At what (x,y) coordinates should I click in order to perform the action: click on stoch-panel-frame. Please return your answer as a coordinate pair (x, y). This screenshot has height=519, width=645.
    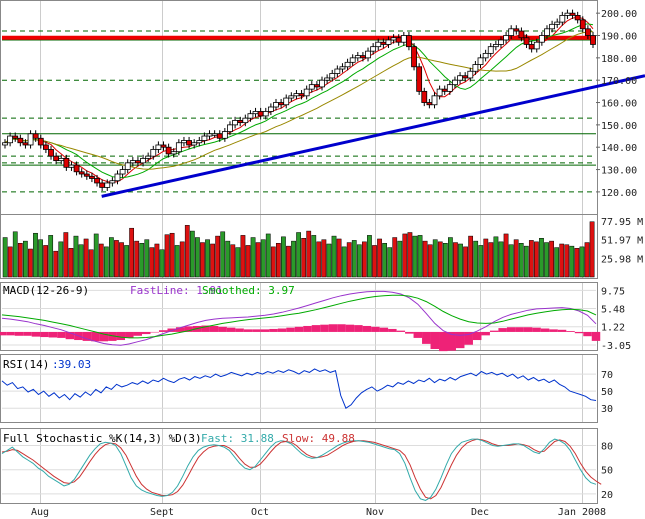
    Looking at the image, I should click on (299, 466).